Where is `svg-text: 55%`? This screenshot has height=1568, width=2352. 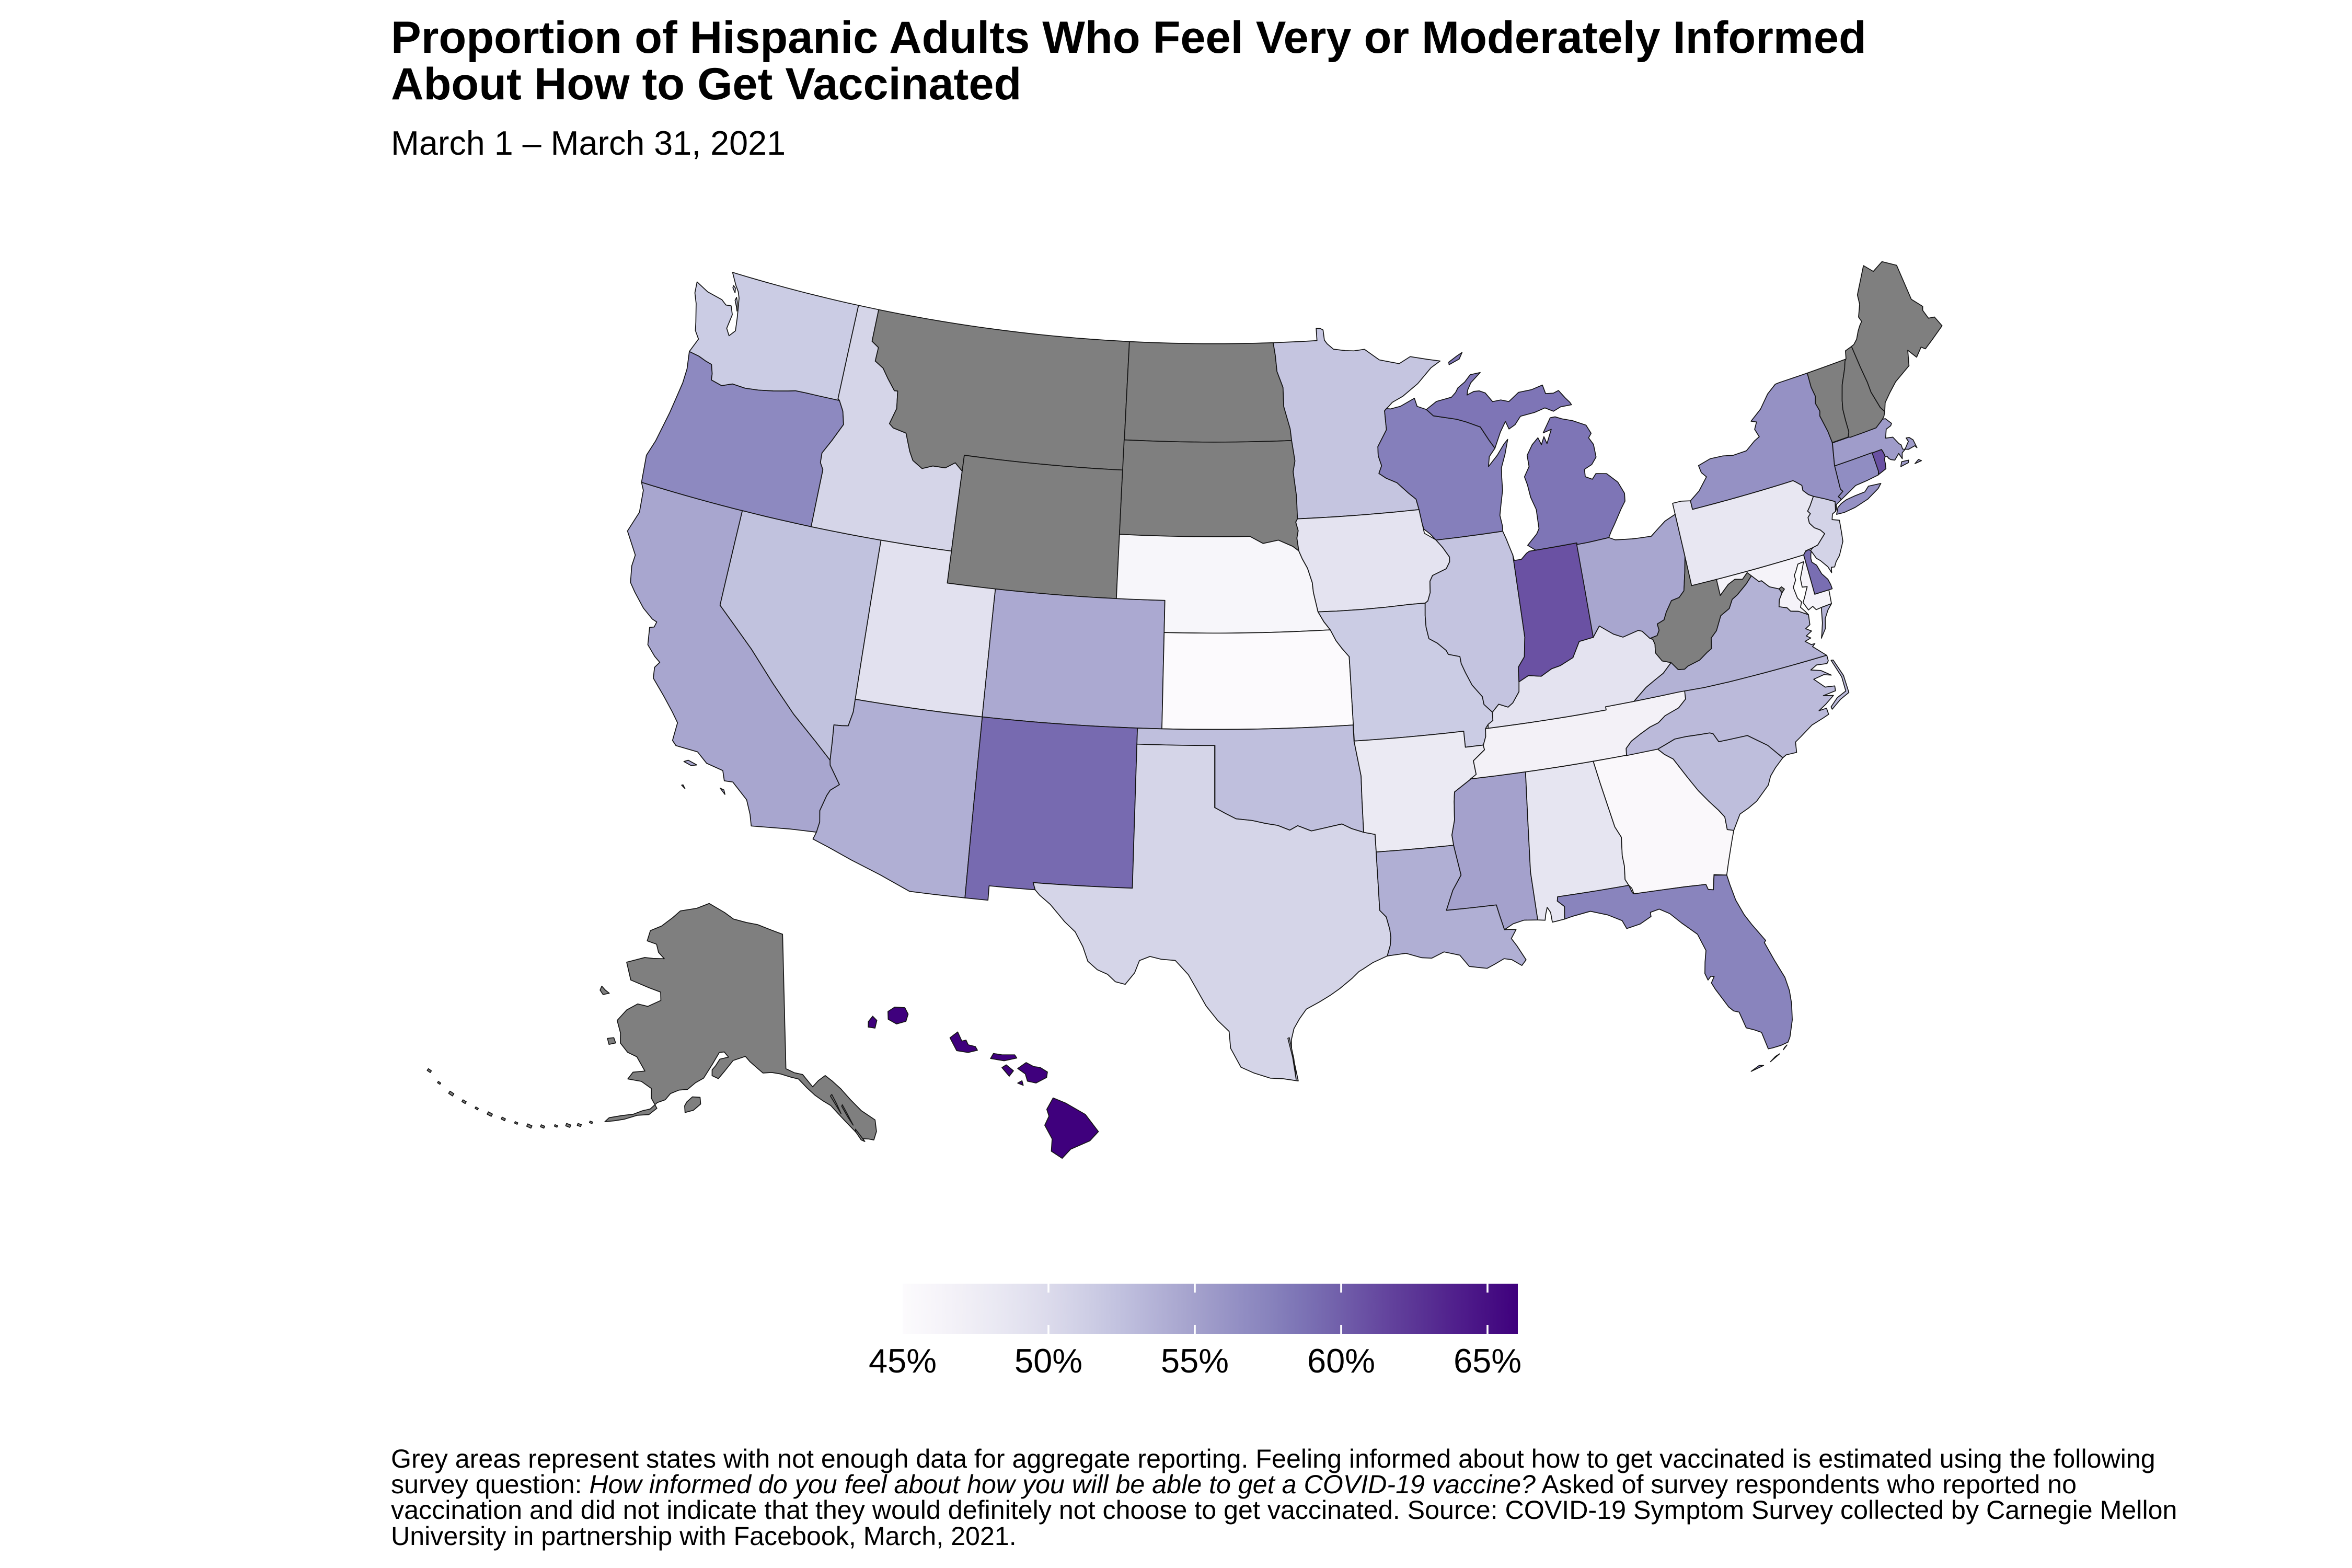 svg-text: 55% is located at coordinates (1195, 1361).